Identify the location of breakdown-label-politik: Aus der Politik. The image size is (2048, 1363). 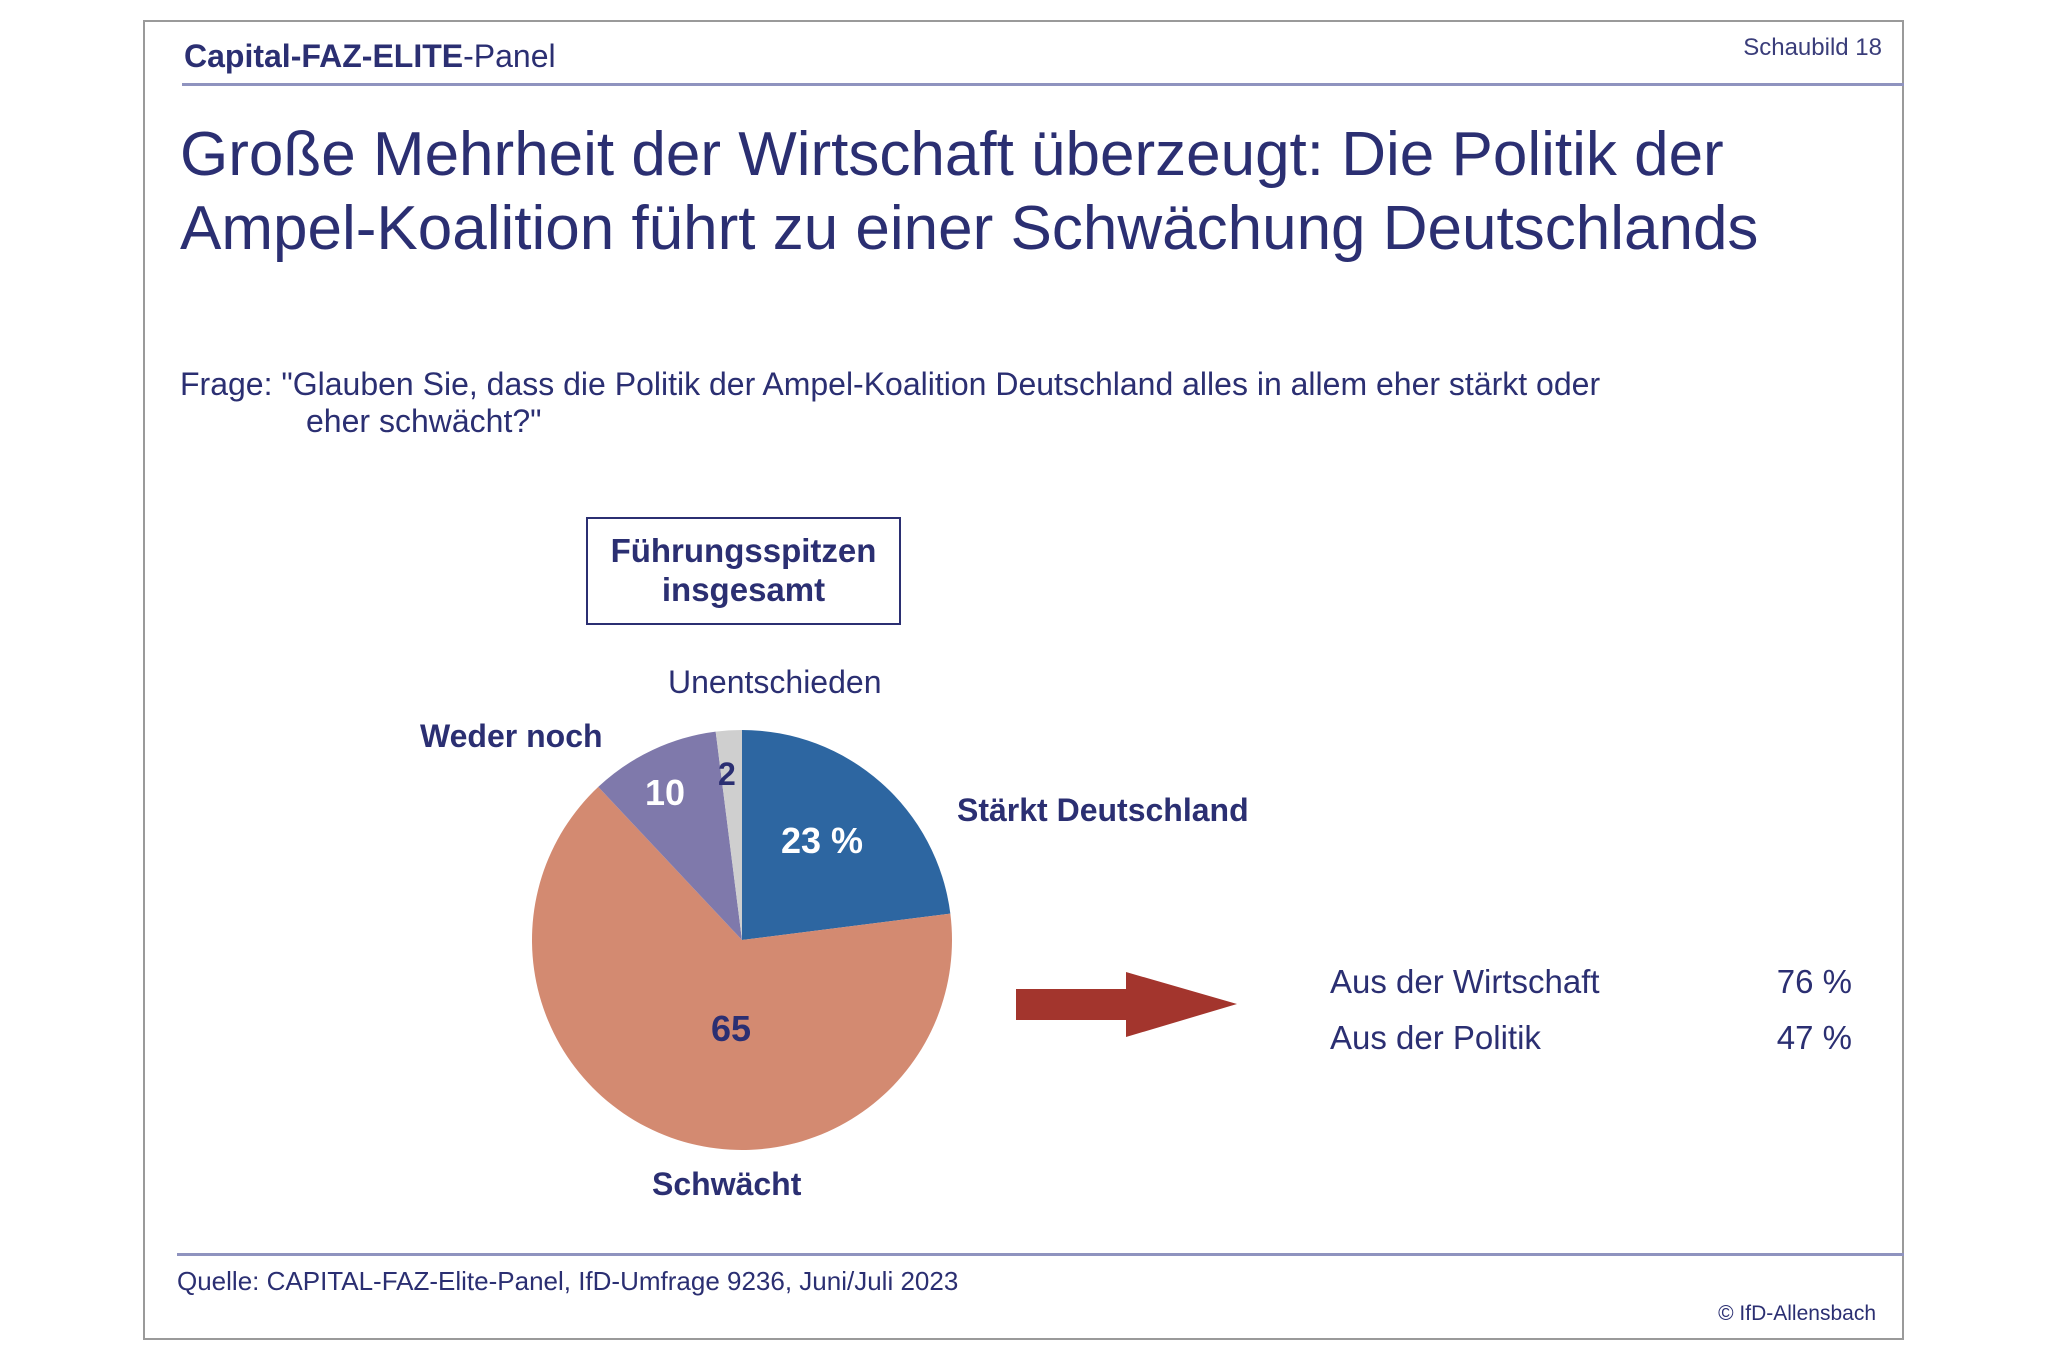
(1435, 1037).